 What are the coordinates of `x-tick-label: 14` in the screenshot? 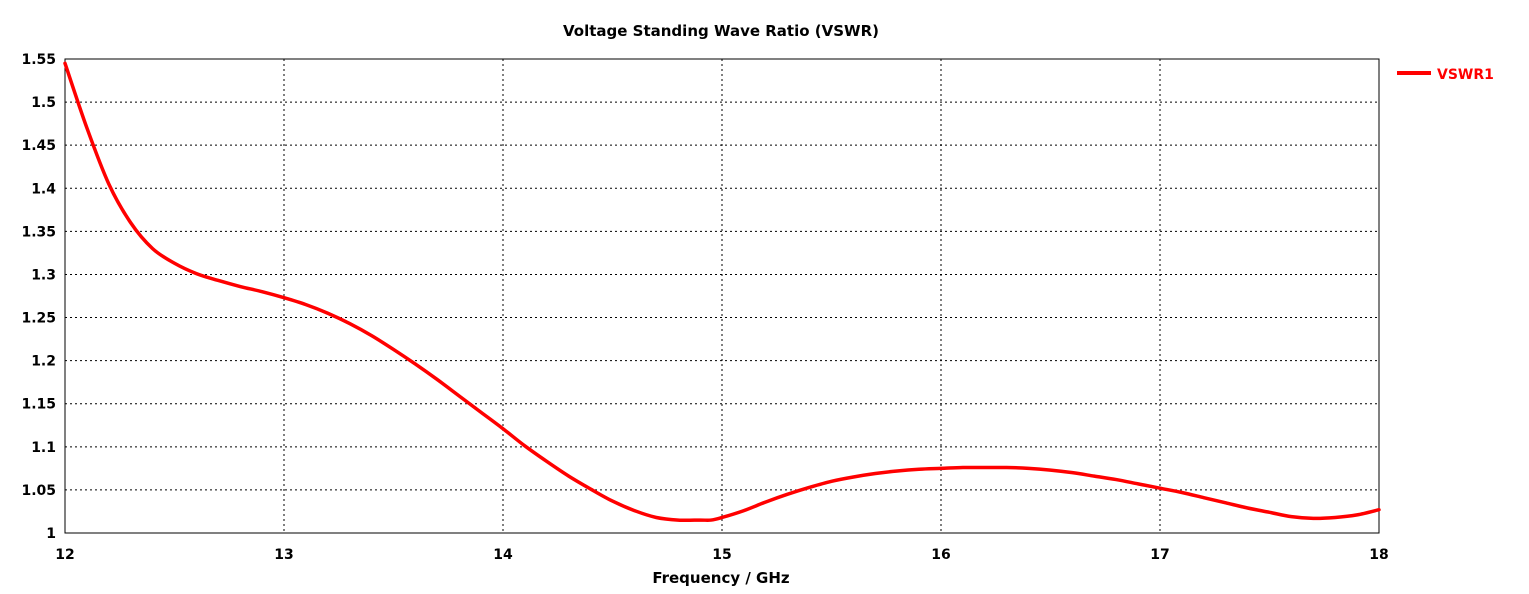 It's located at (503, 555).